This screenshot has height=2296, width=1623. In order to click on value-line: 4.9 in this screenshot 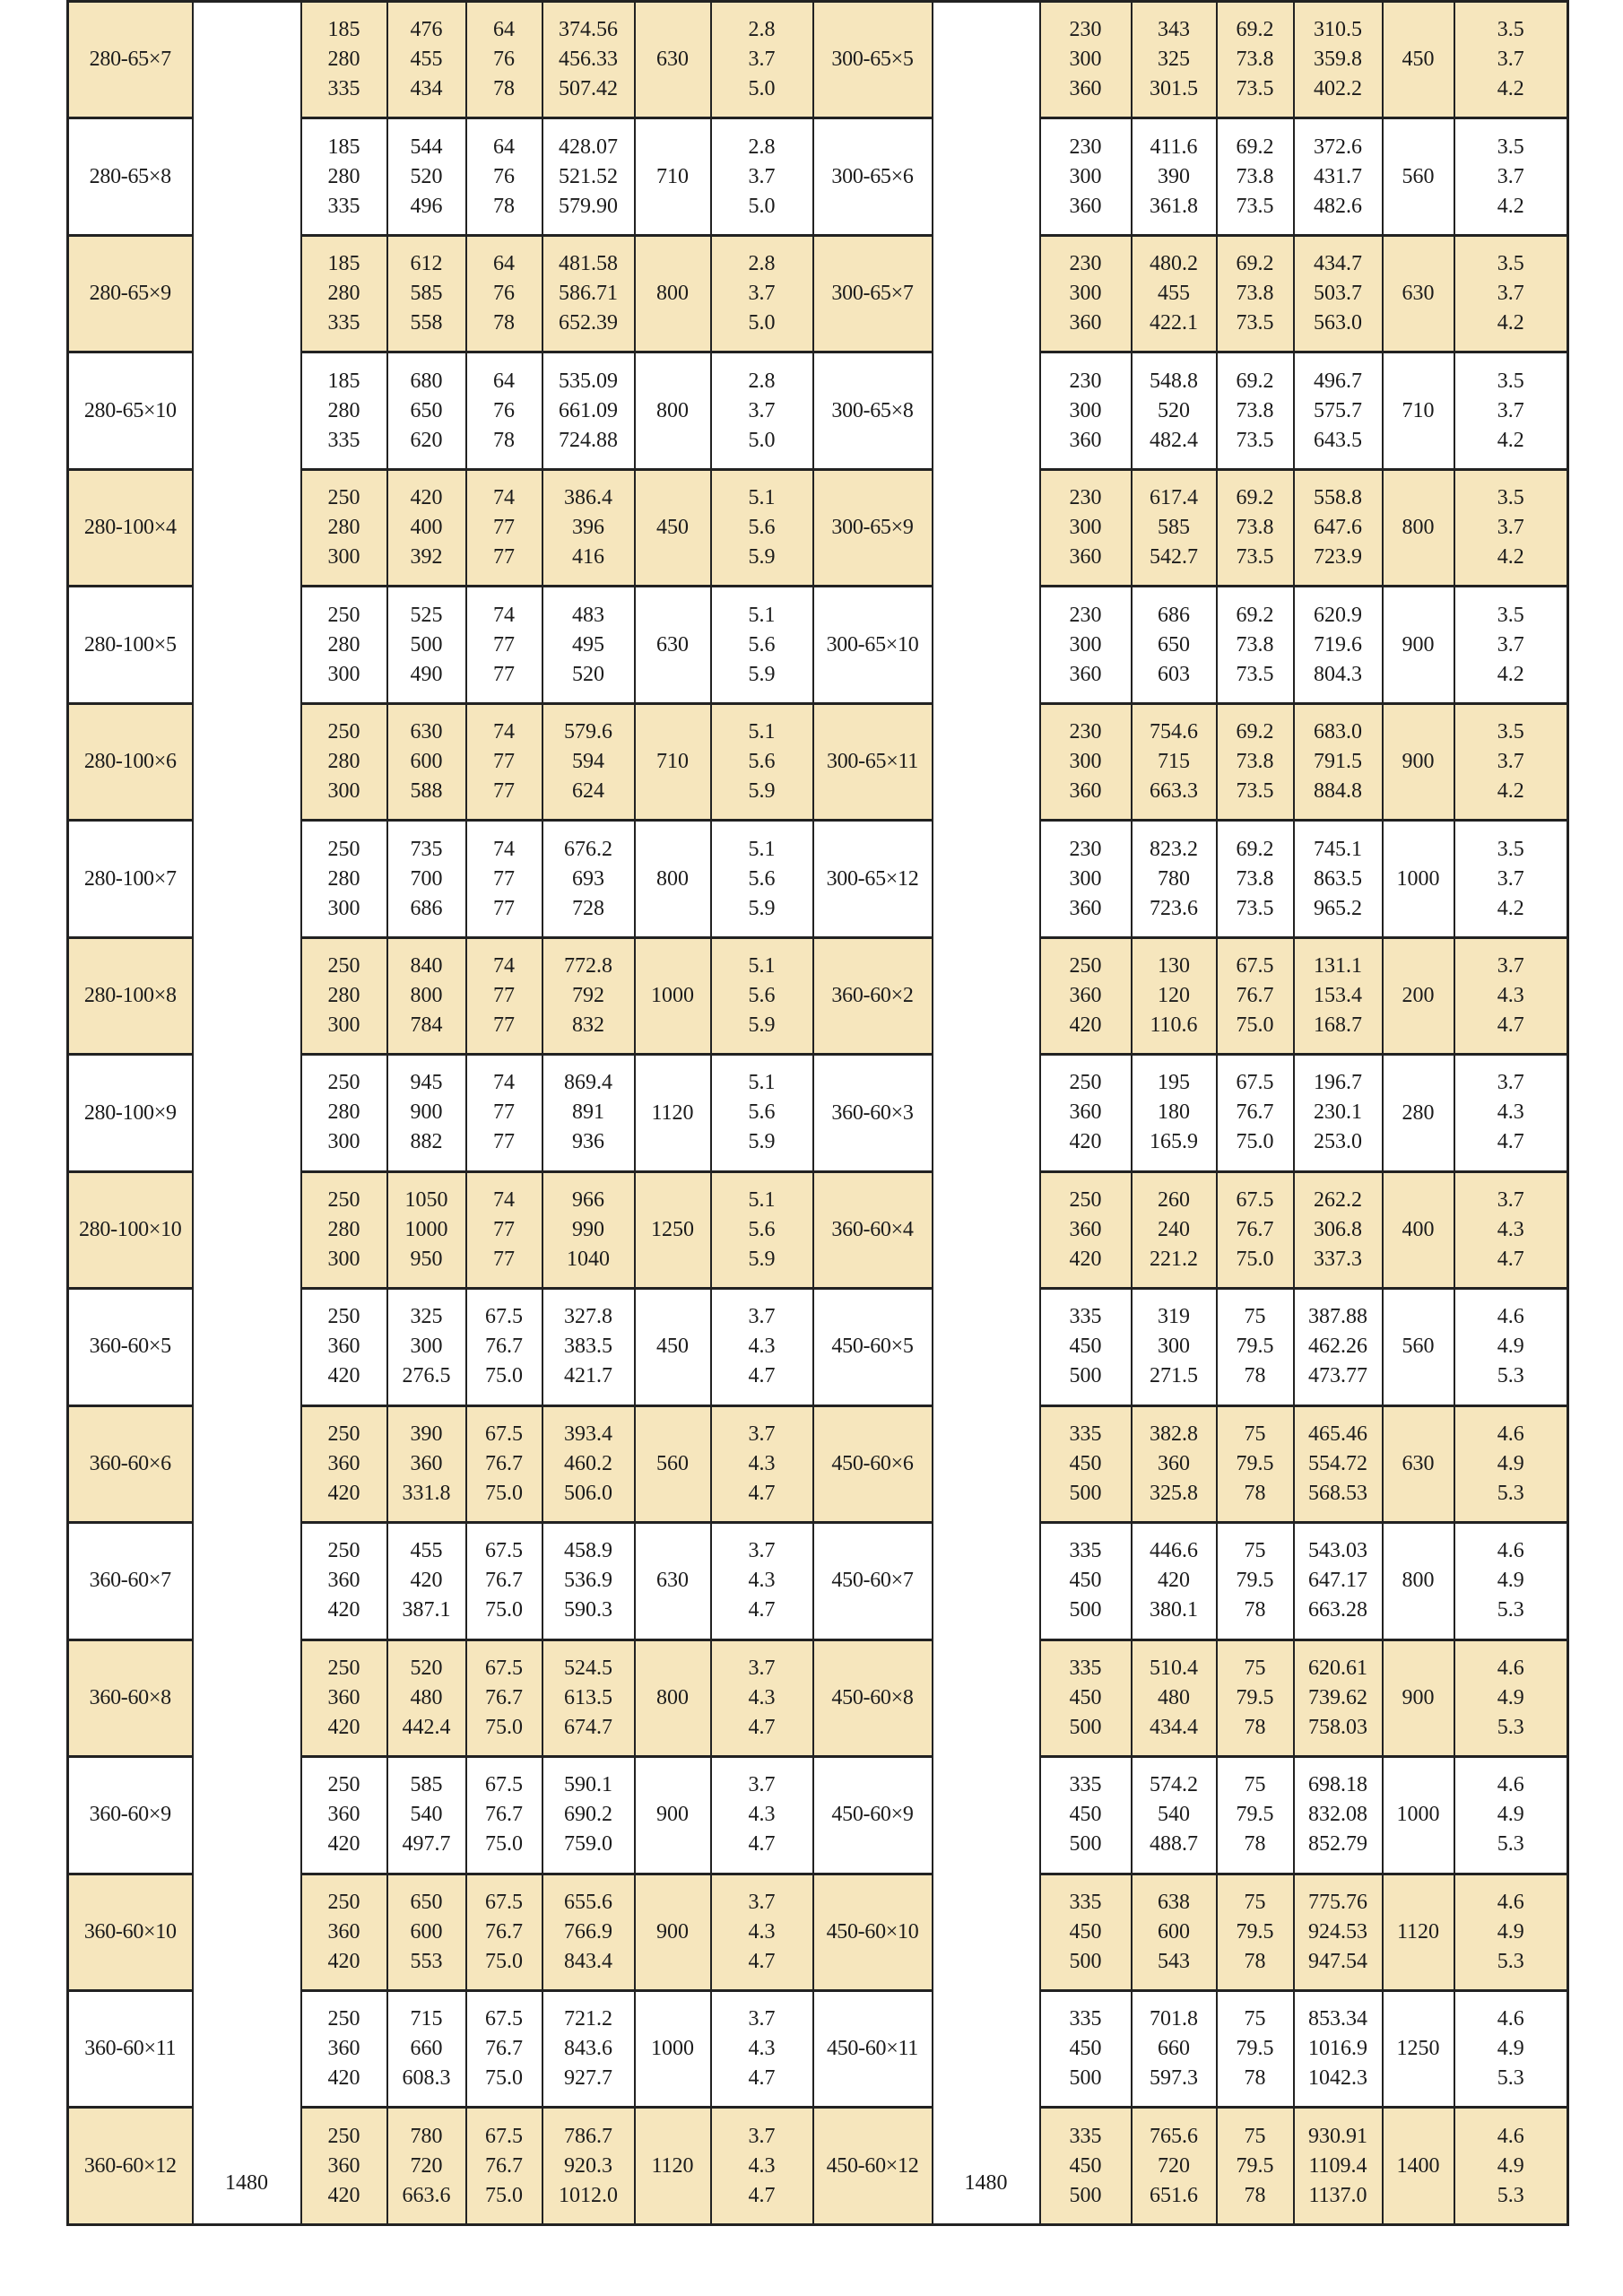, I will do `click(1510, 1815)`.